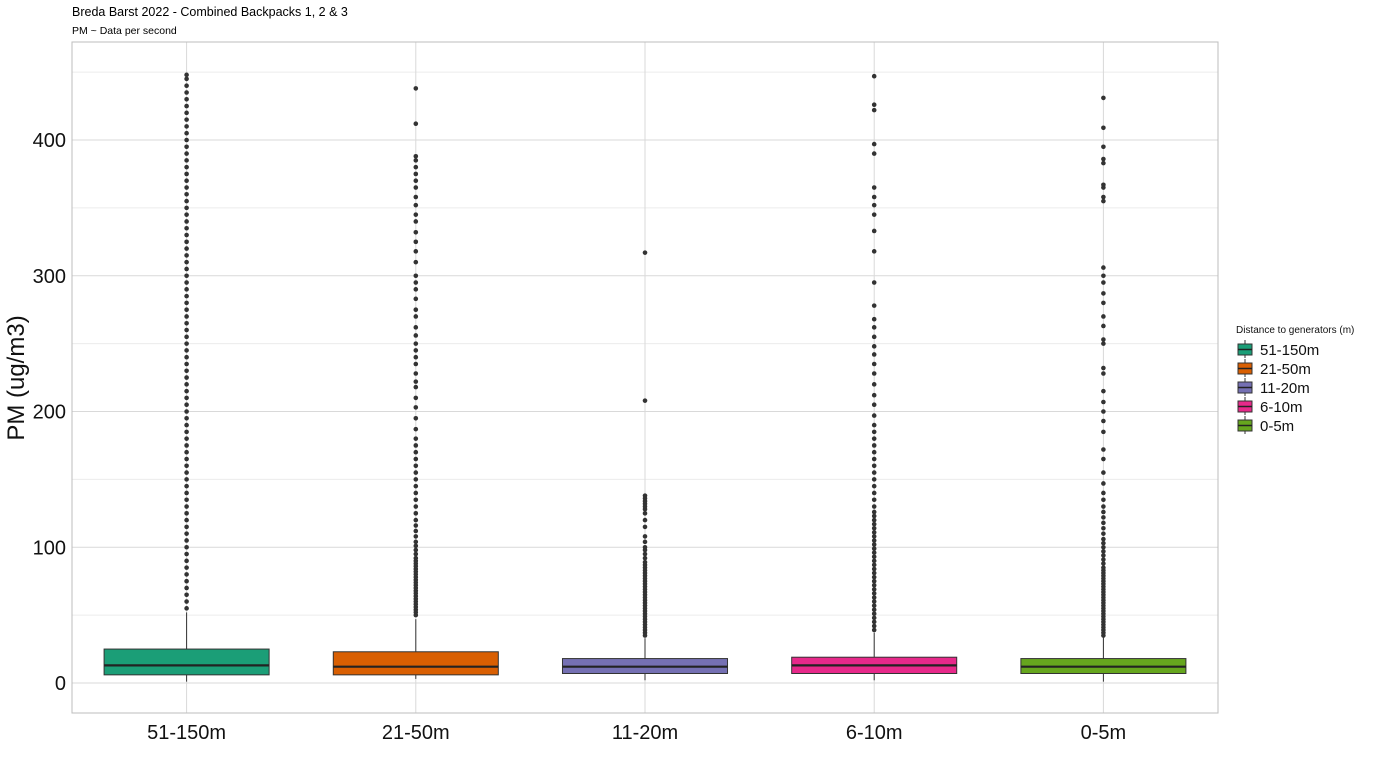 This screenshot has height=770, width=1386. I want to click on x-tick-label: 21-50m, so click(416, 733).